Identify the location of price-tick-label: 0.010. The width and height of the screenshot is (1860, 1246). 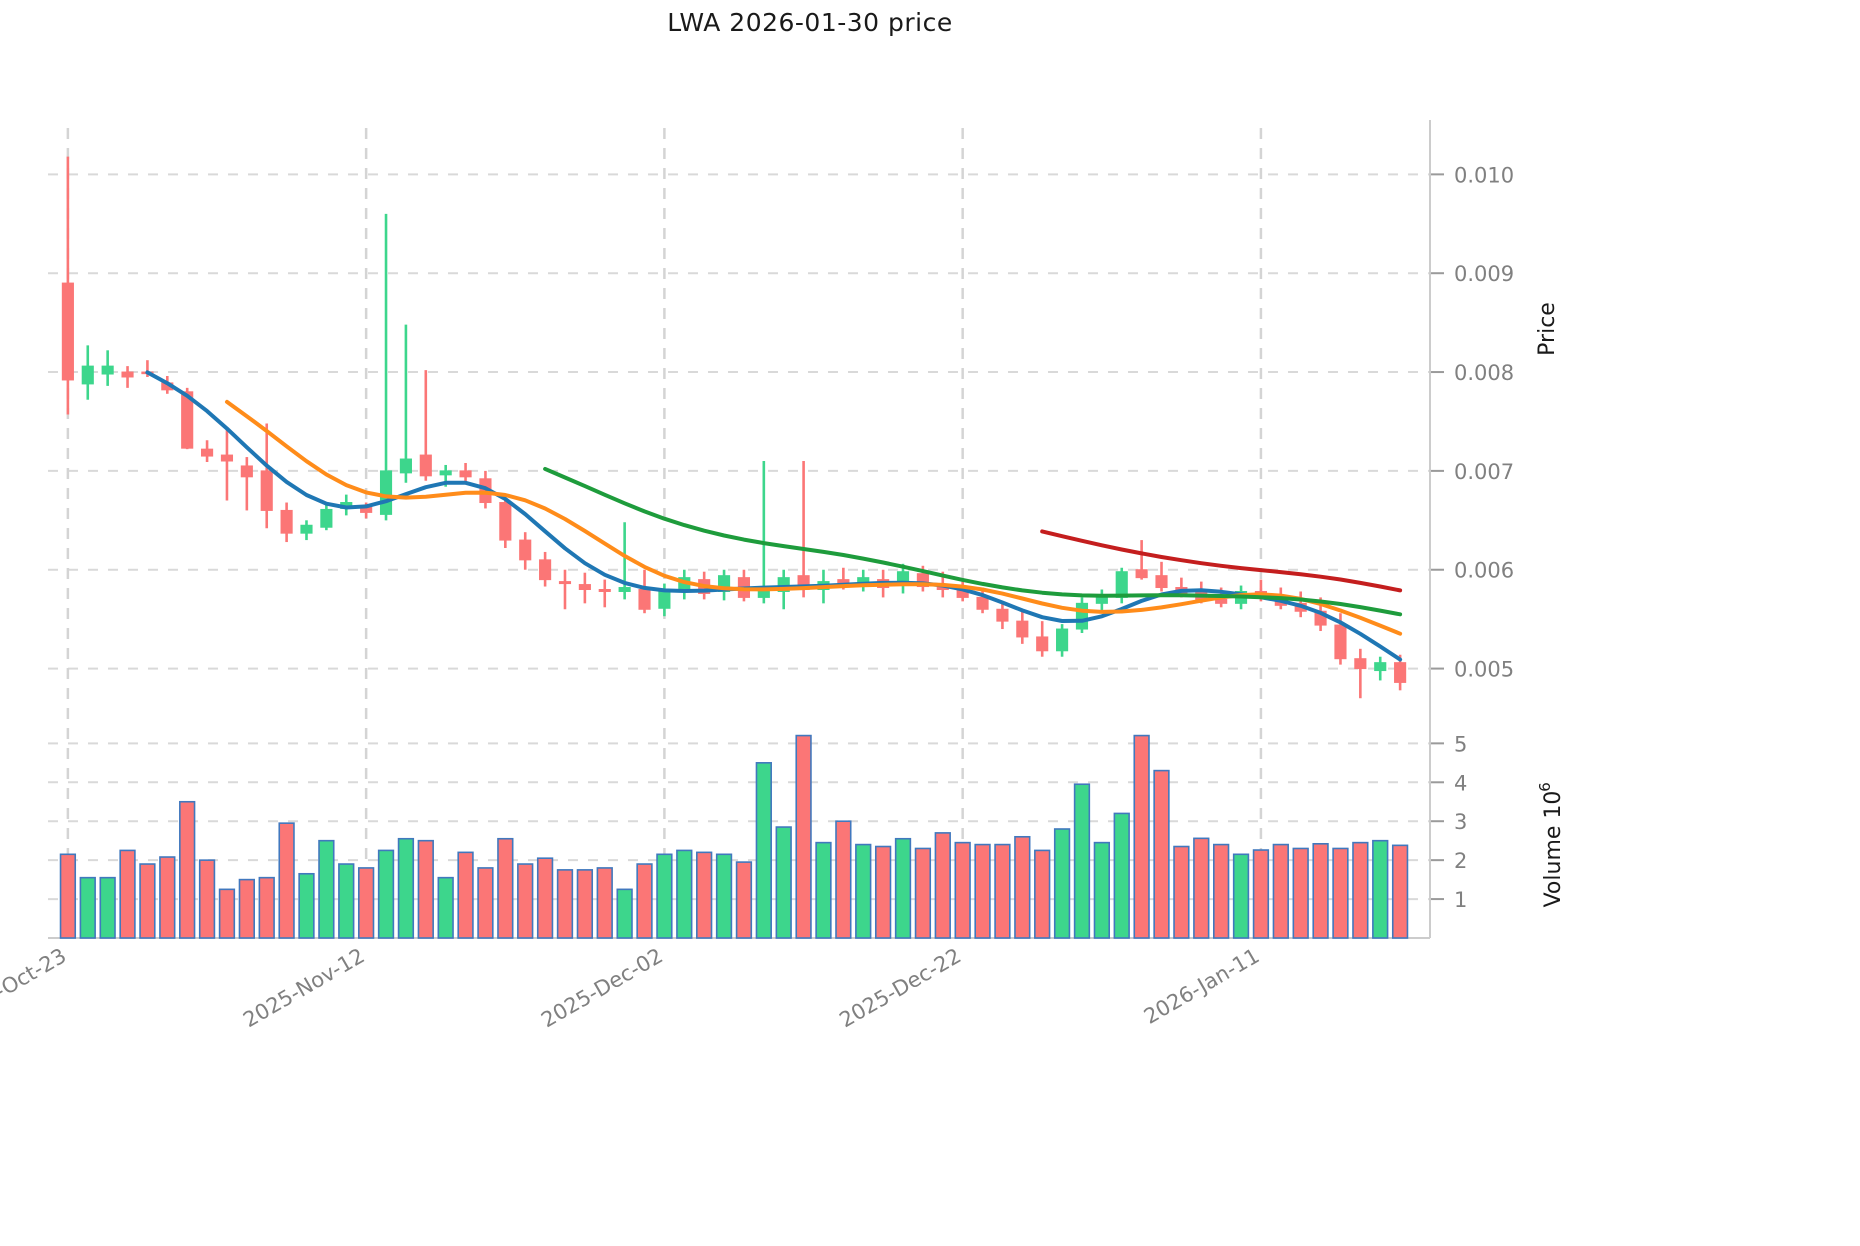
(1484, 175).